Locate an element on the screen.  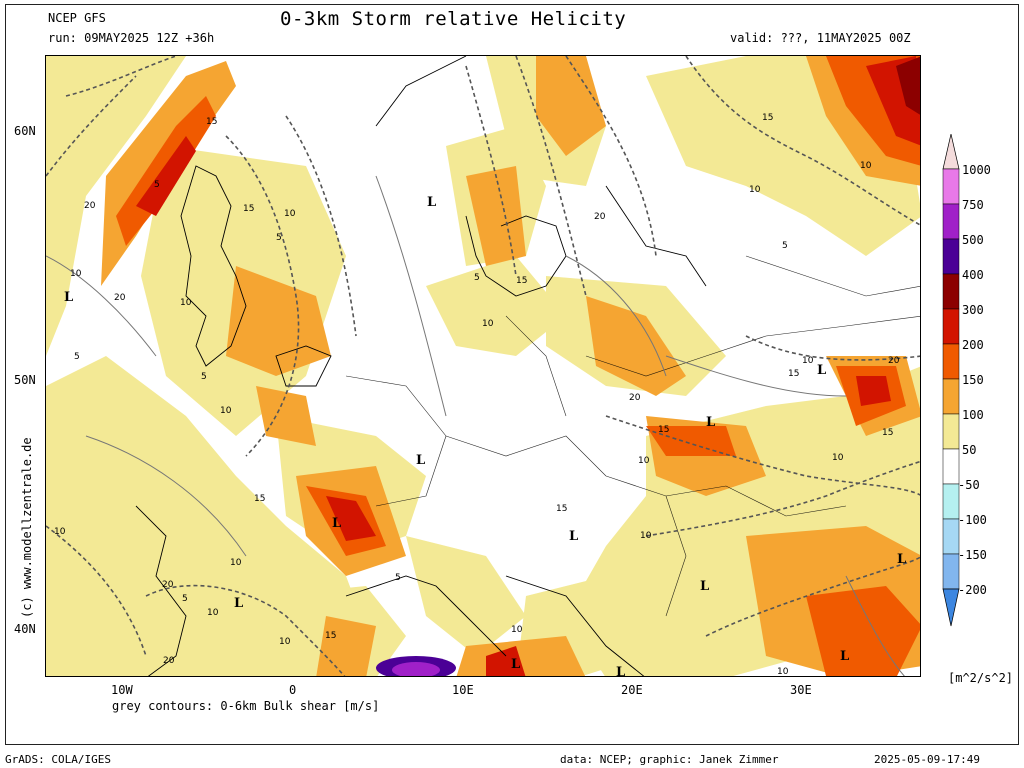
model-name: NCEP GFS is located at coordinates (77, 18).